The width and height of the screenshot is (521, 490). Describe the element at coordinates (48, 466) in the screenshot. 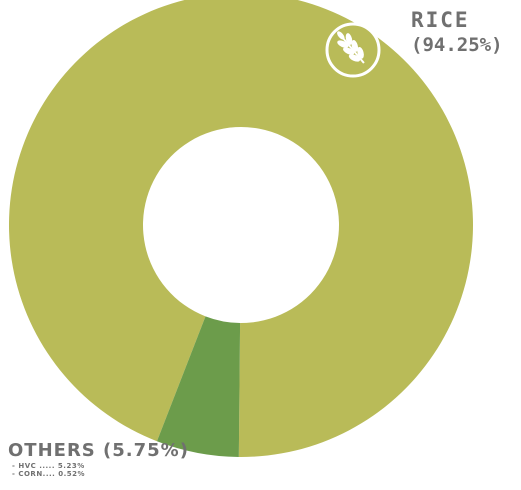

I see `others-item-hvc: - HVC ..... 5.23%` at that location.